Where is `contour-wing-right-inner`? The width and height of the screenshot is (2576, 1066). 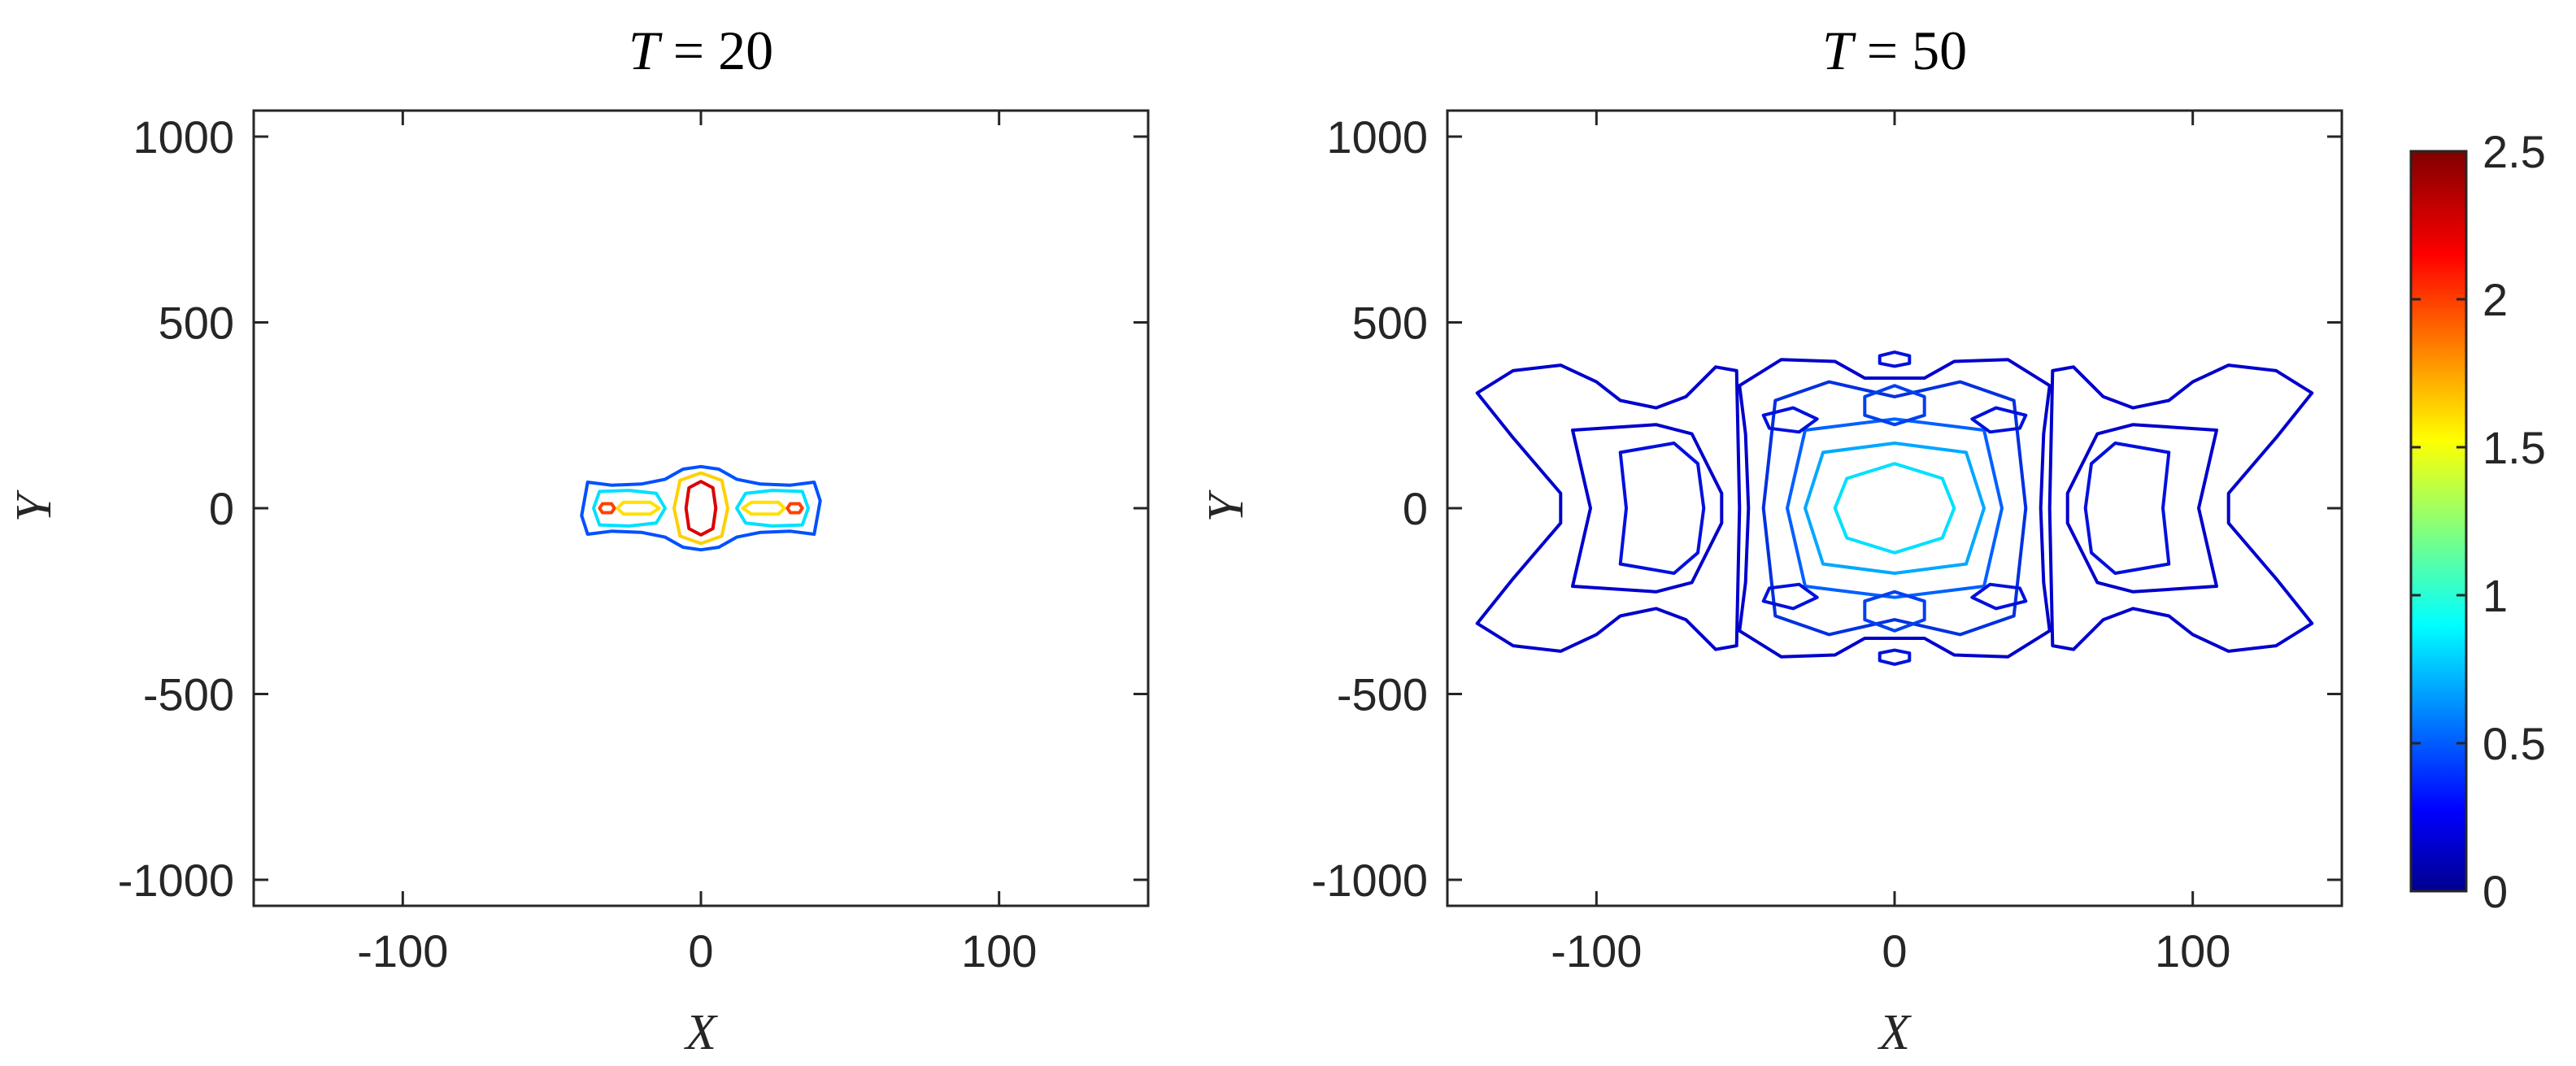 contour-wing-right-inner is located at coordinates (2142, 508).